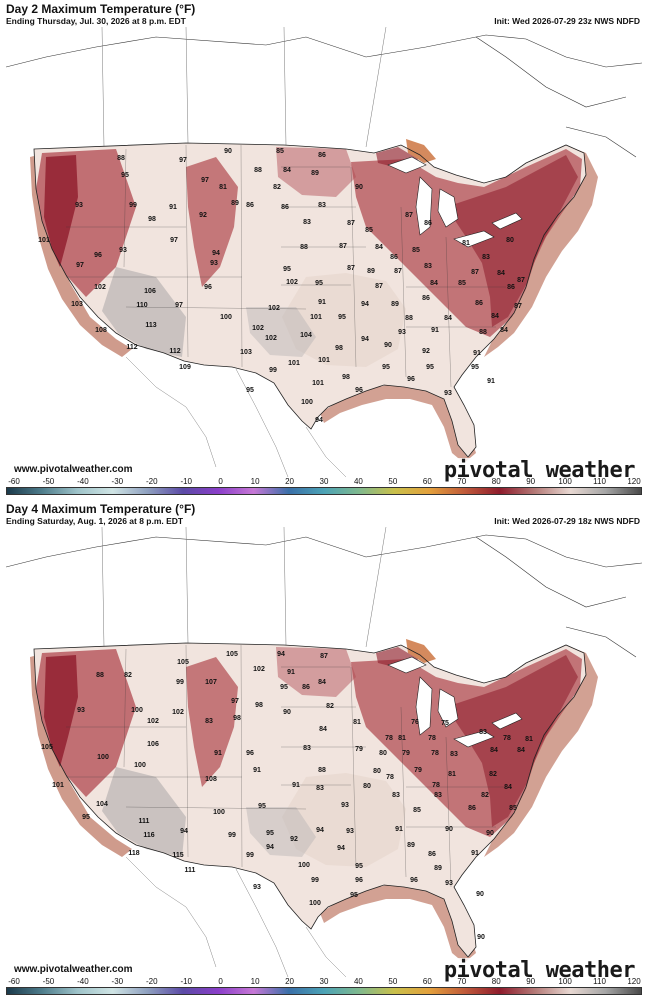  What do you see at coordinates (259, 705) in the screenshot?
I see `temperature-label: 98` at bounding box center [259, 705].